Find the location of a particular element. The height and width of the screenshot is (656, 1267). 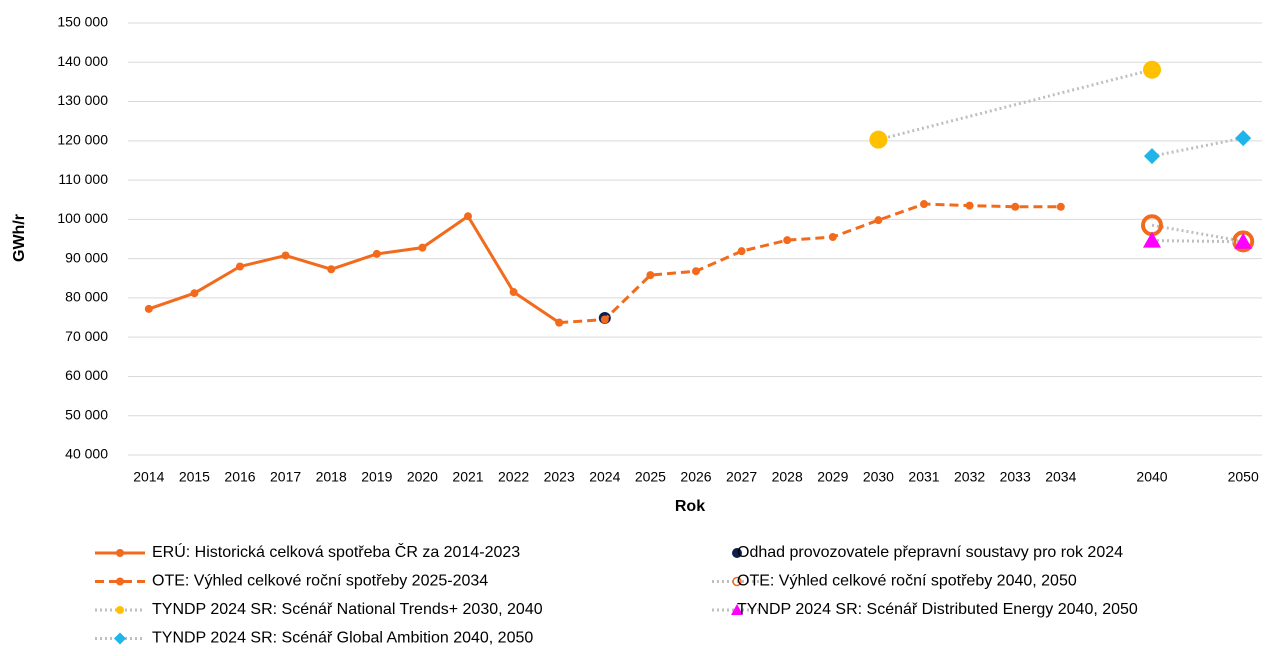

y-tick-label: 120 000 is located at coordinates (82, 140).